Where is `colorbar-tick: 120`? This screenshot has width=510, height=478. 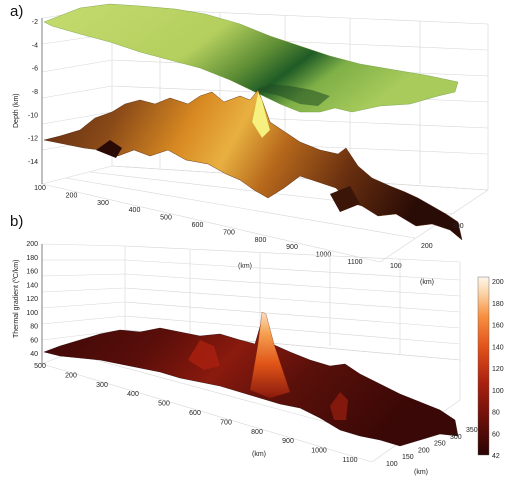 colorbar-tick: 120 is located at coordinates (498, 369).